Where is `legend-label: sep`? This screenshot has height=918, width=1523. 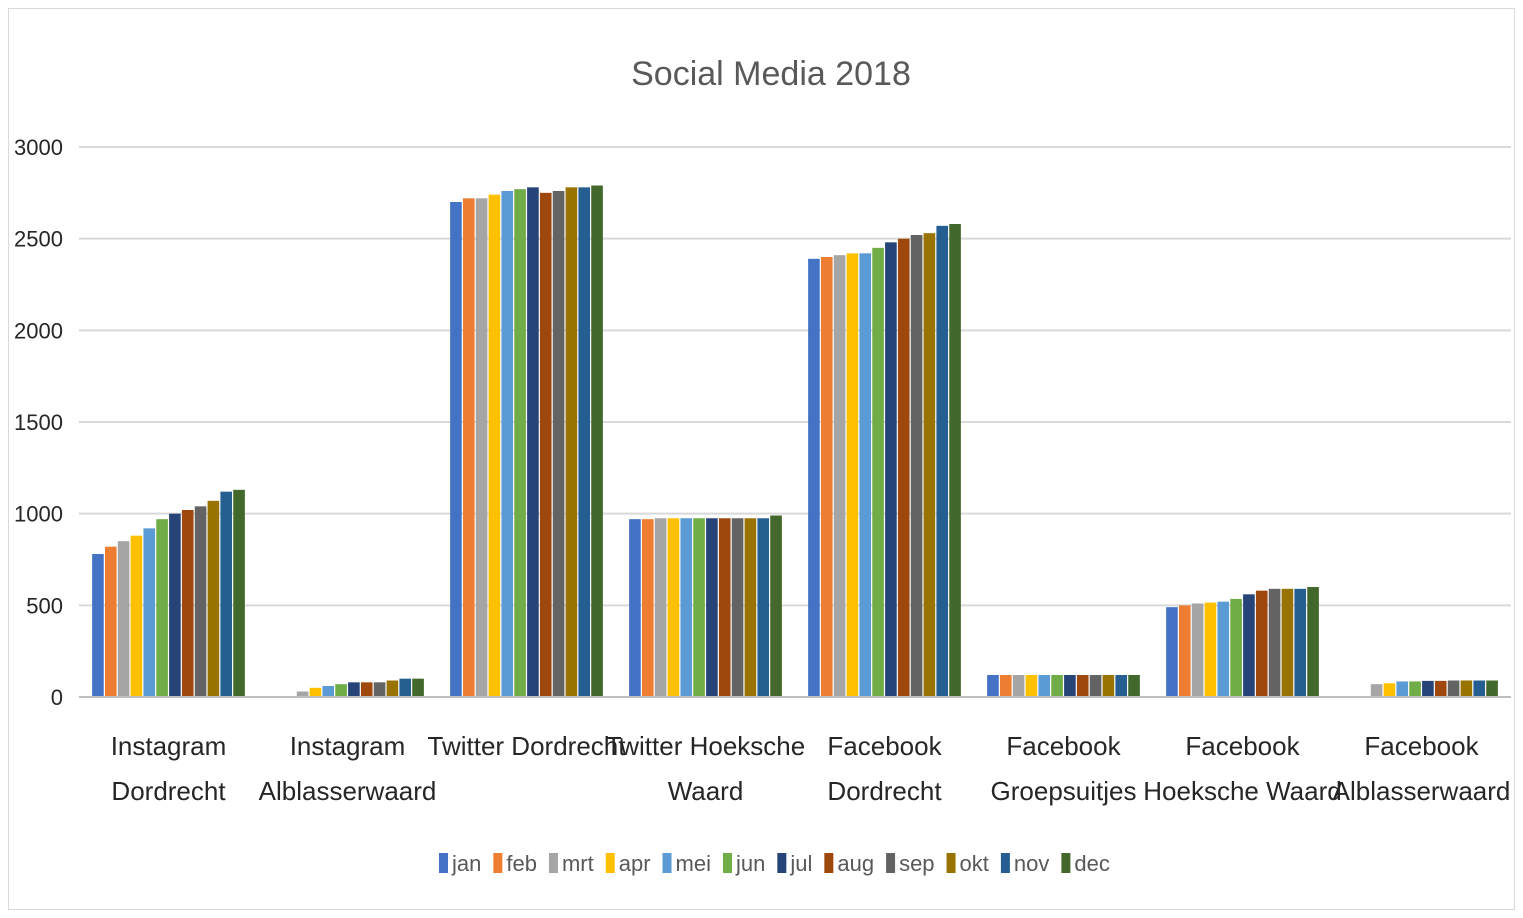
legend-label: sep is located at coordinates (916, 863).